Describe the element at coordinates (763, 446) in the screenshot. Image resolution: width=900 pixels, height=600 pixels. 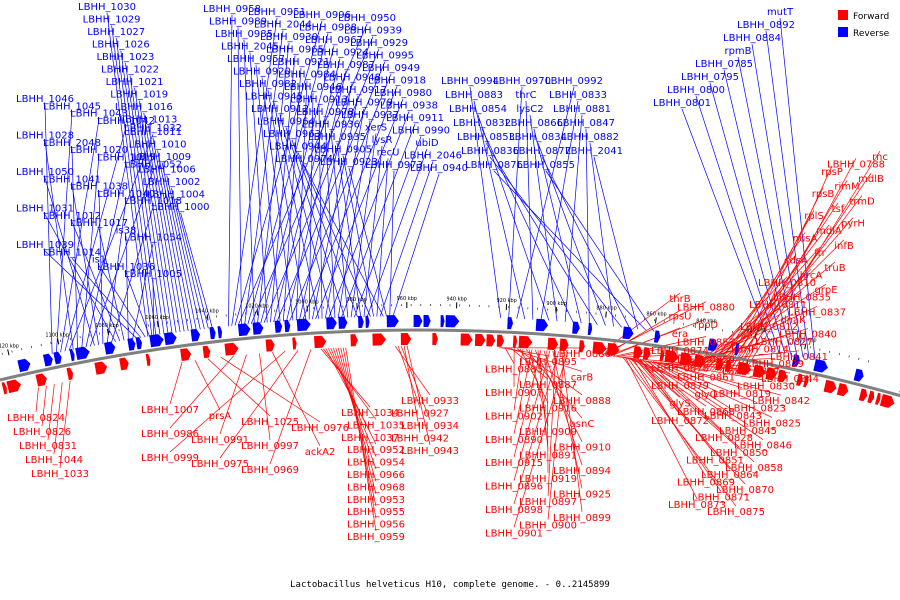
I see `gene-label: LBHH_0846` at that location.